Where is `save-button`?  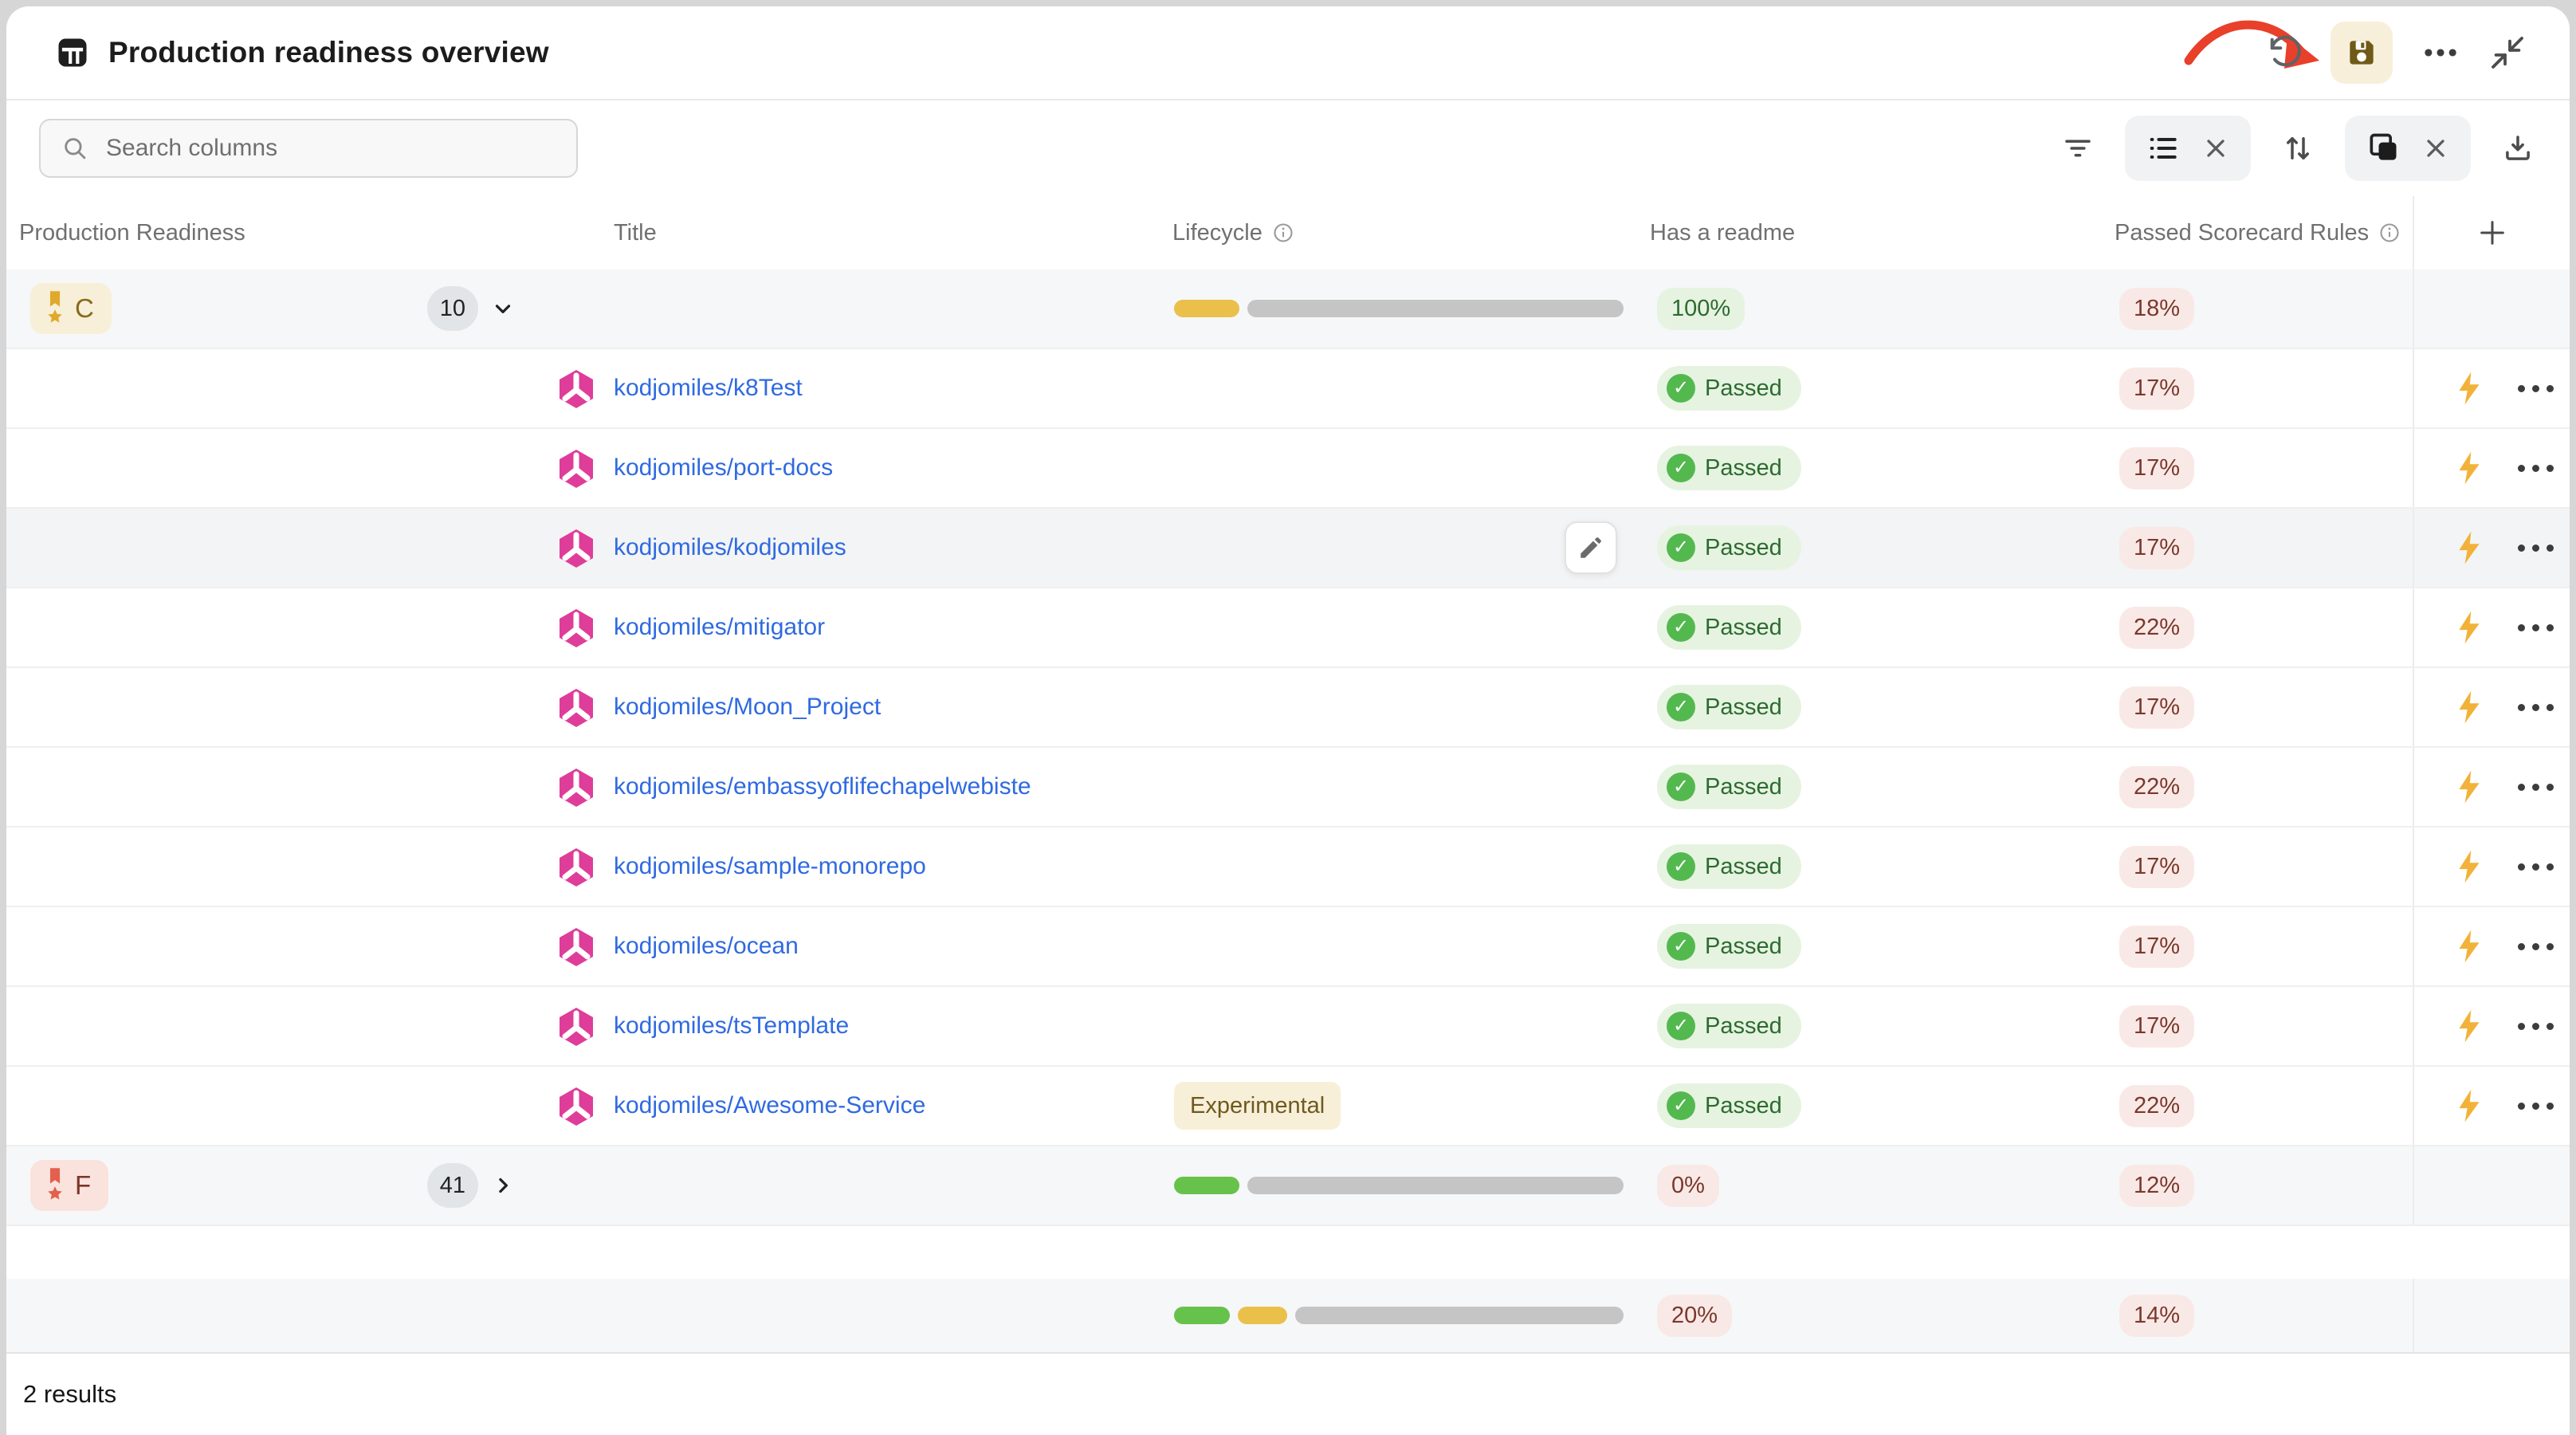
save-button is located at coordinates (2362, 53).